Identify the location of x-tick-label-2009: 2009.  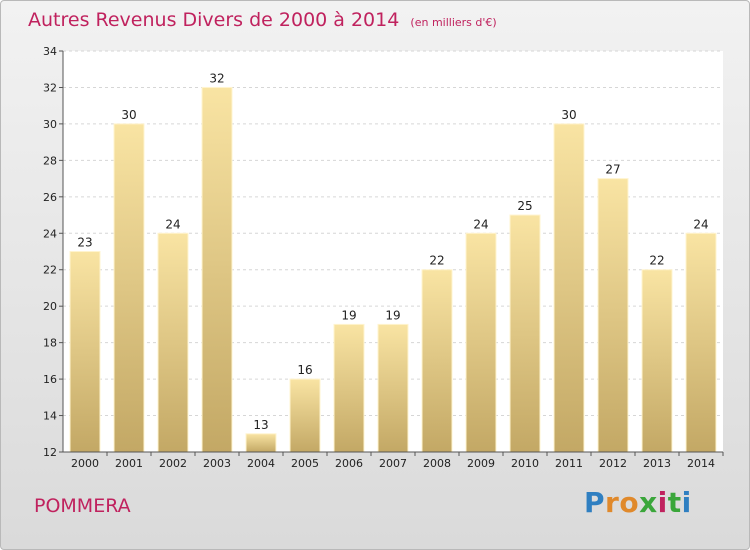
(481, 463).